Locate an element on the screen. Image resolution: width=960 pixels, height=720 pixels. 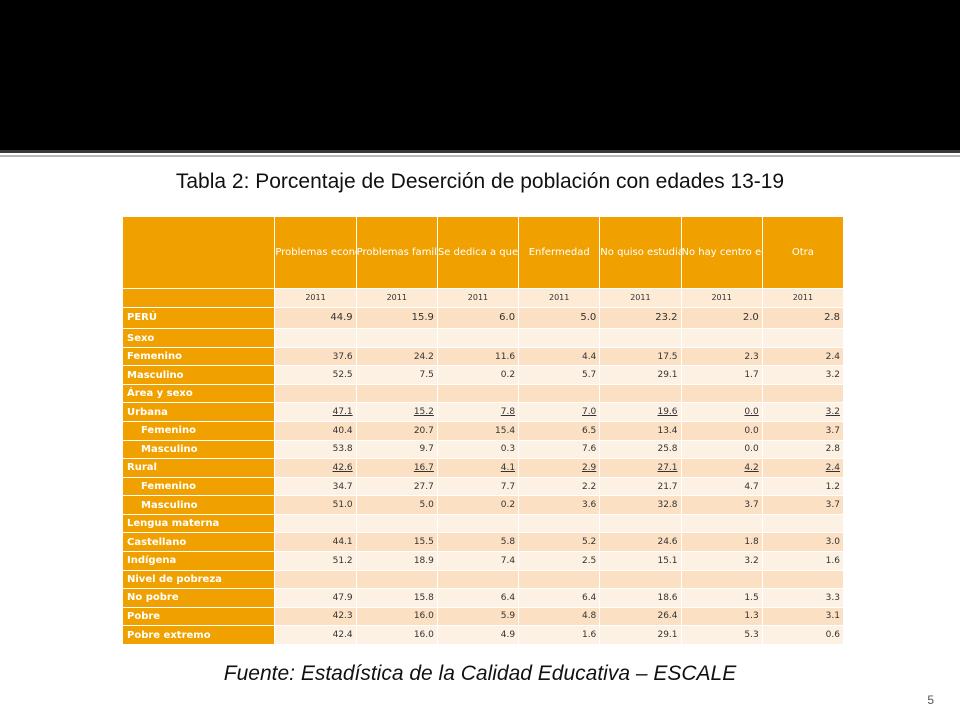
value-cell: 20.7 is located at coordinates (397, 431).